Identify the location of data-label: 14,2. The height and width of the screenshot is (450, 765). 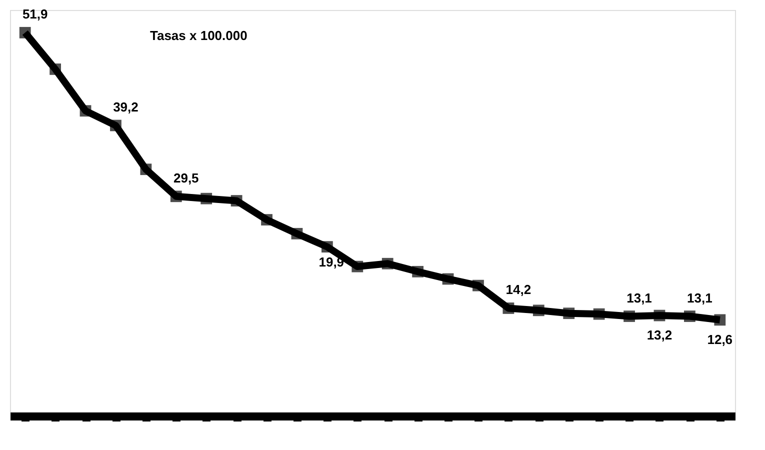
(519, 290).